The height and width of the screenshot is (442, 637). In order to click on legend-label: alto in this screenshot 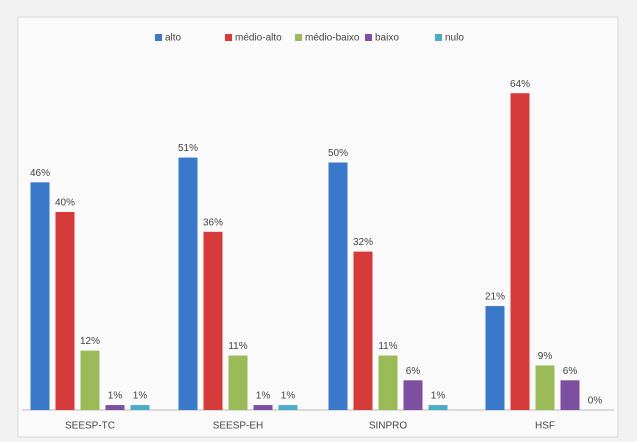, I will do `click(173, 38)`.